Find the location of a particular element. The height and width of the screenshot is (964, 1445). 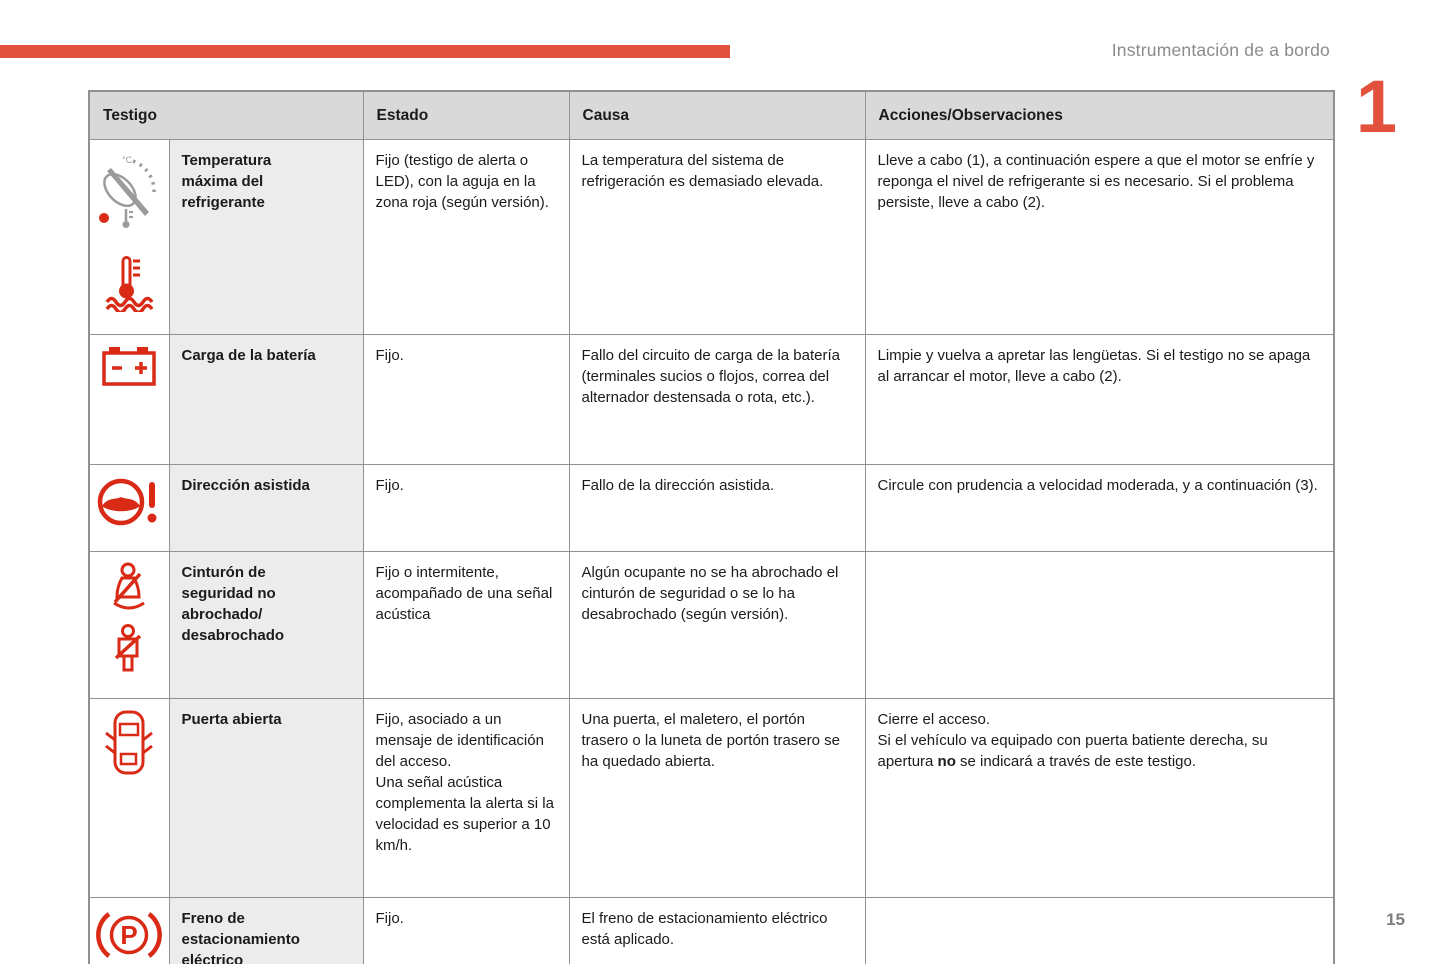

svg-text: P is located at coordinates (129, 935).